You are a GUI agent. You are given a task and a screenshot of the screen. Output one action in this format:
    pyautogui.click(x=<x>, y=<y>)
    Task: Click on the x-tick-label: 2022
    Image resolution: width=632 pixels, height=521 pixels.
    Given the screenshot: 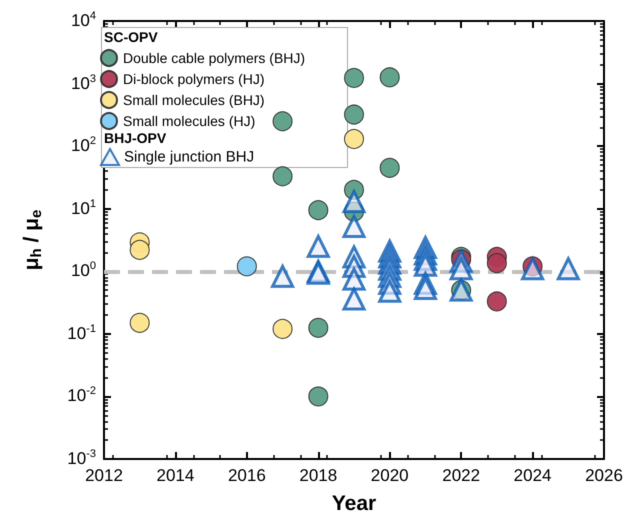 What is the action you would take?
    pyautogui.click(x=461, y=475)
    